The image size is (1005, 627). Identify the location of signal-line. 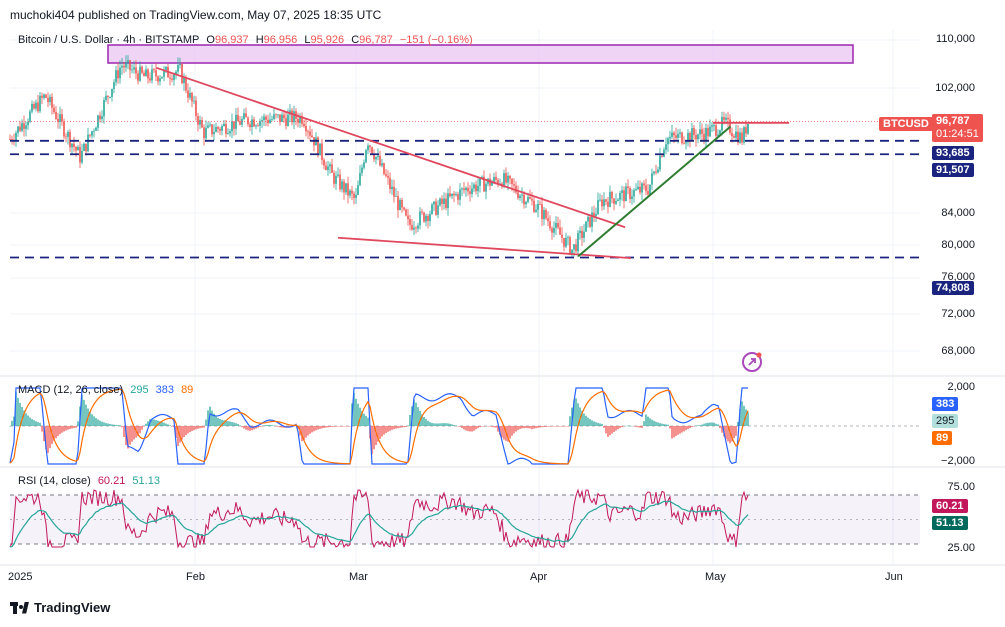
(379, 426).